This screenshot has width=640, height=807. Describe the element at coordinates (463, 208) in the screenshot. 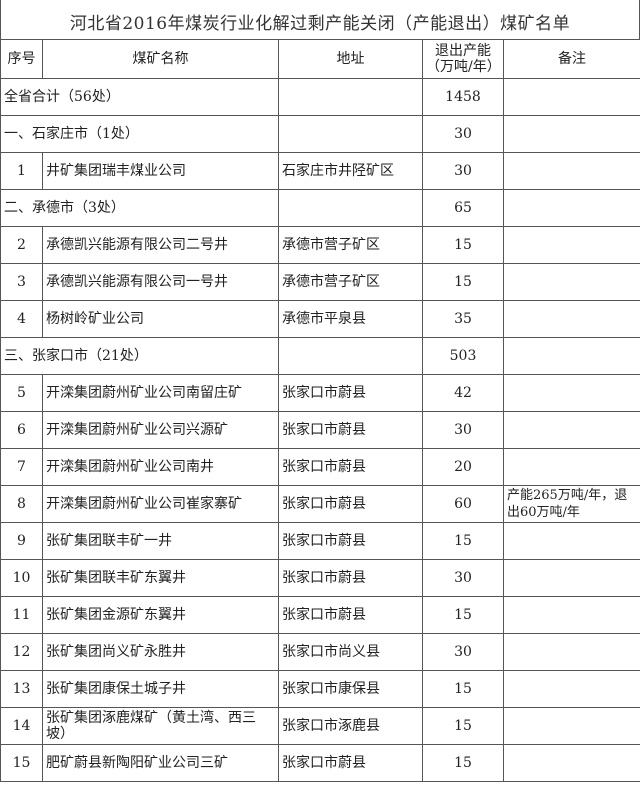

I see `cell-capacity: 65` at that location.